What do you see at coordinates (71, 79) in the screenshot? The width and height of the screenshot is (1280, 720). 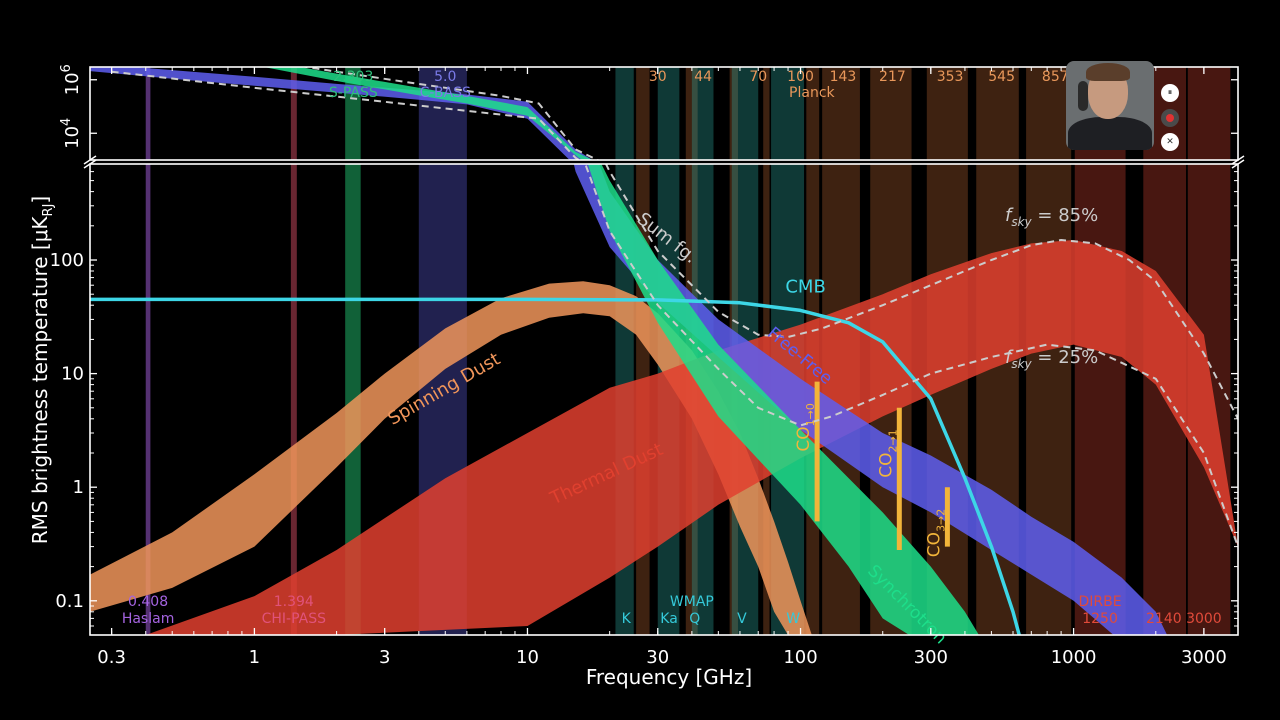 I see `y-upper-tick-label-1: 106` at bounding box center [71, 79].